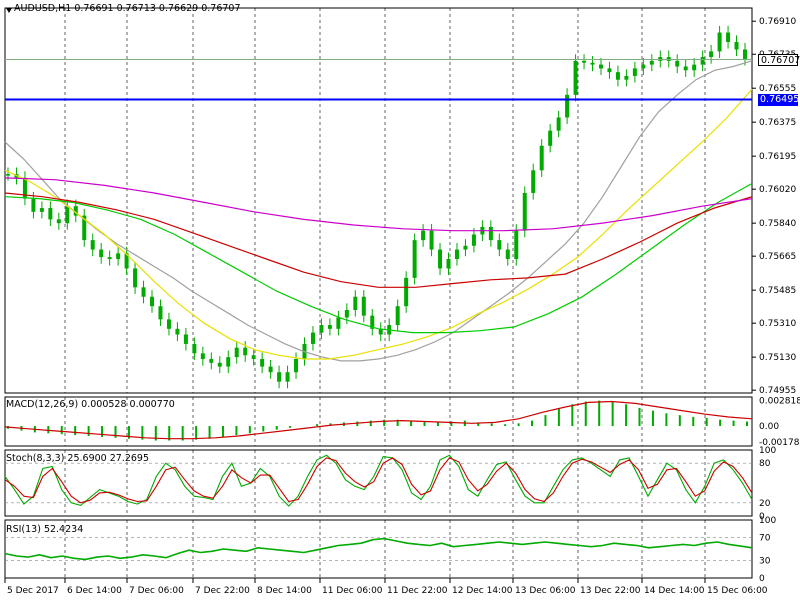 The height and width of the screenshot is (604, 800). Describe the element at coordinates (9, 10) in the screenshot. I see `symbol-marker-icon` at that location.